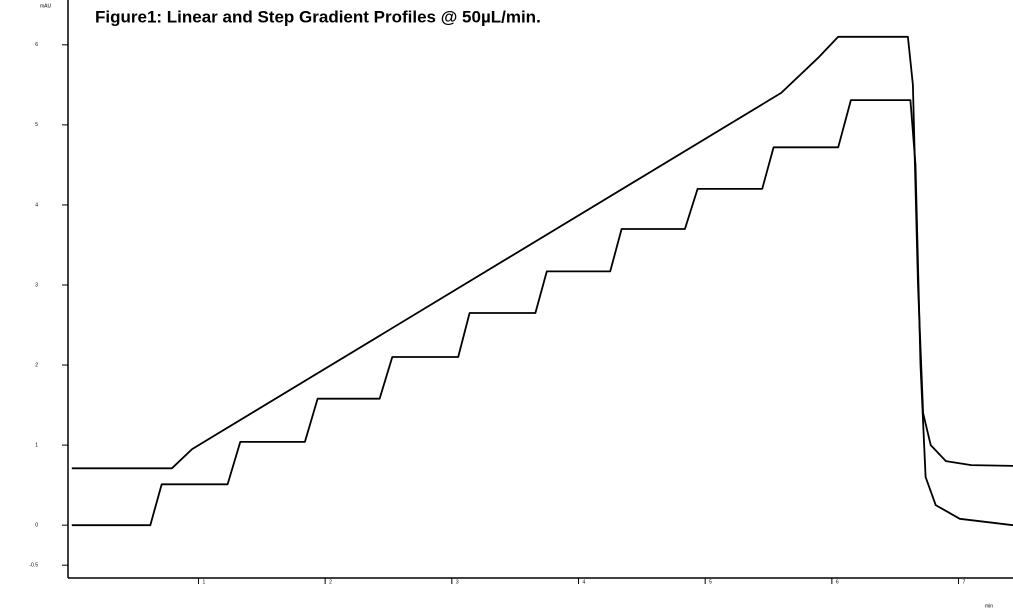 This screenshot has height=612, width=1013. What do you see at coordinates (36, 205) in the screenshot?
I see `y-tick-label: 4` at bounding box center [36, 205].